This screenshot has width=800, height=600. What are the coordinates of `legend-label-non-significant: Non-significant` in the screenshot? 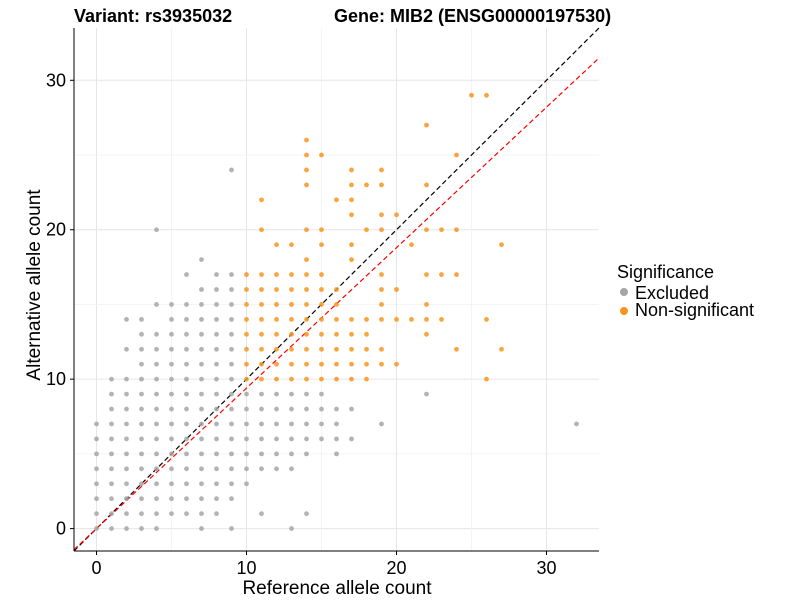 It's located at (694, 310).